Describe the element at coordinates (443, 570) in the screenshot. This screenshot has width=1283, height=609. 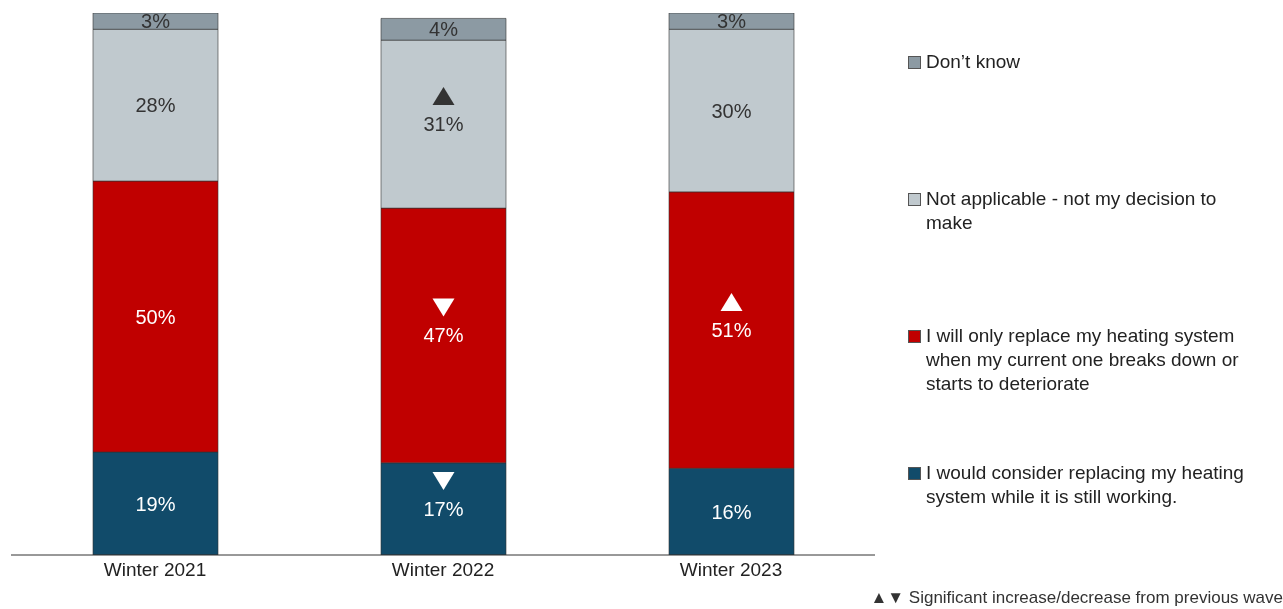
I see `x-tick-label: Winter 2022` at that location.